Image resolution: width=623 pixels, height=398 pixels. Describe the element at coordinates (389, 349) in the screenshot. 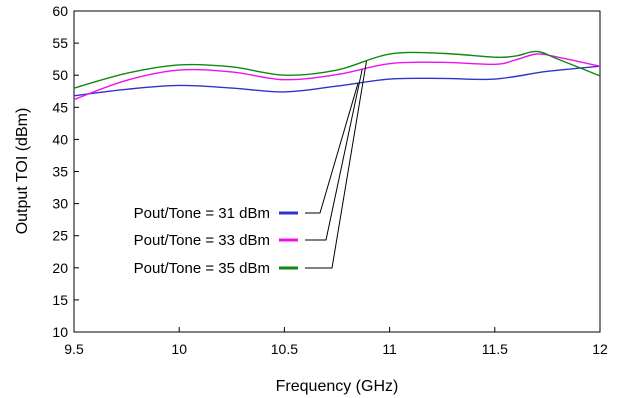

I see `x-tick-label: 11` at that location.